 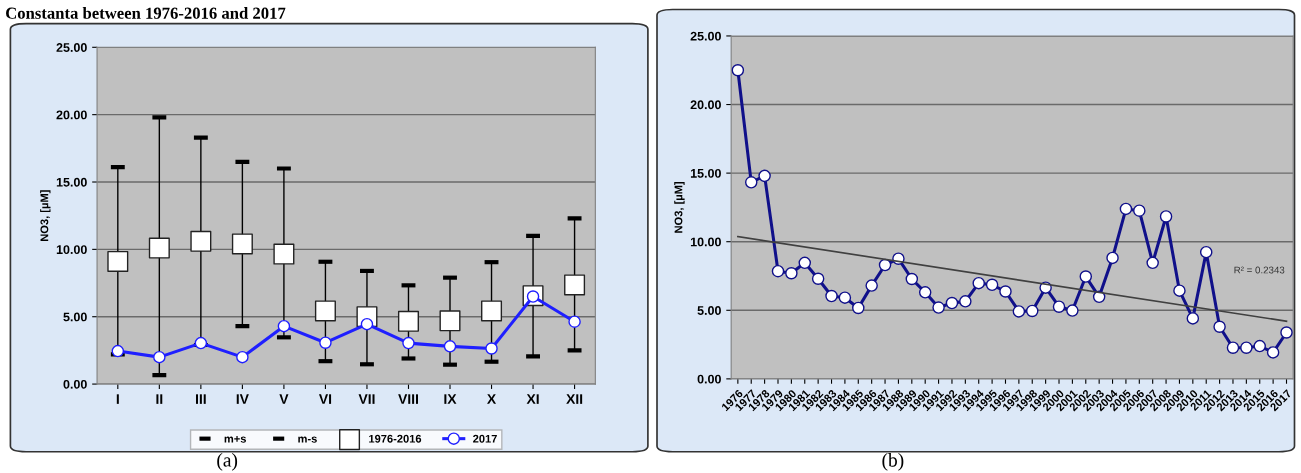 I want to click on text: (a), so click(x=227, y=462).